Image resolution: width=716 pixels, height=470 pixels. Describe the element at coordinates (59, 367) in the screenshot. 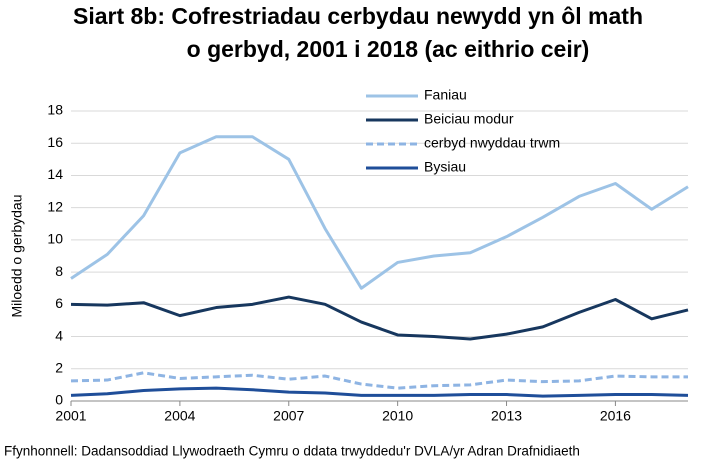

I see `y-tick-label: 2` at that location.